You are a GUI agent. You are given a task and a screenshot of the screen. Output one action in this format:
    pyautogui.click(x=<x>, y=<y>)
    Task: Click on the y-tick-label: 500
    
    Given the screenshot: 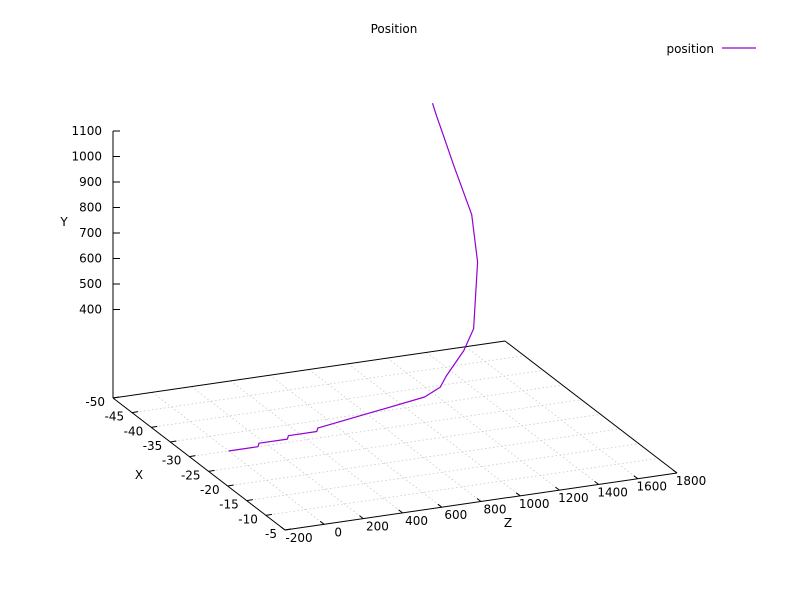 What is the action you would take?
    pyautogui.click(x=90, y=284)
    